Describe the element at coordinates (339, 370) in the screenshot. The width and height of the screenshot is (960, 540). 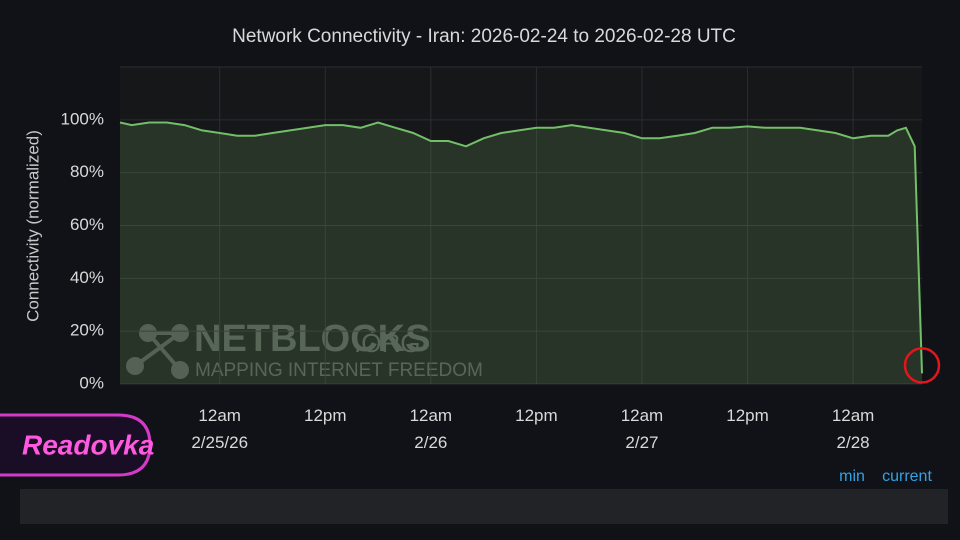
I see `watermark-tagline: MAPPING INTERNET FREEDOM` at that location.